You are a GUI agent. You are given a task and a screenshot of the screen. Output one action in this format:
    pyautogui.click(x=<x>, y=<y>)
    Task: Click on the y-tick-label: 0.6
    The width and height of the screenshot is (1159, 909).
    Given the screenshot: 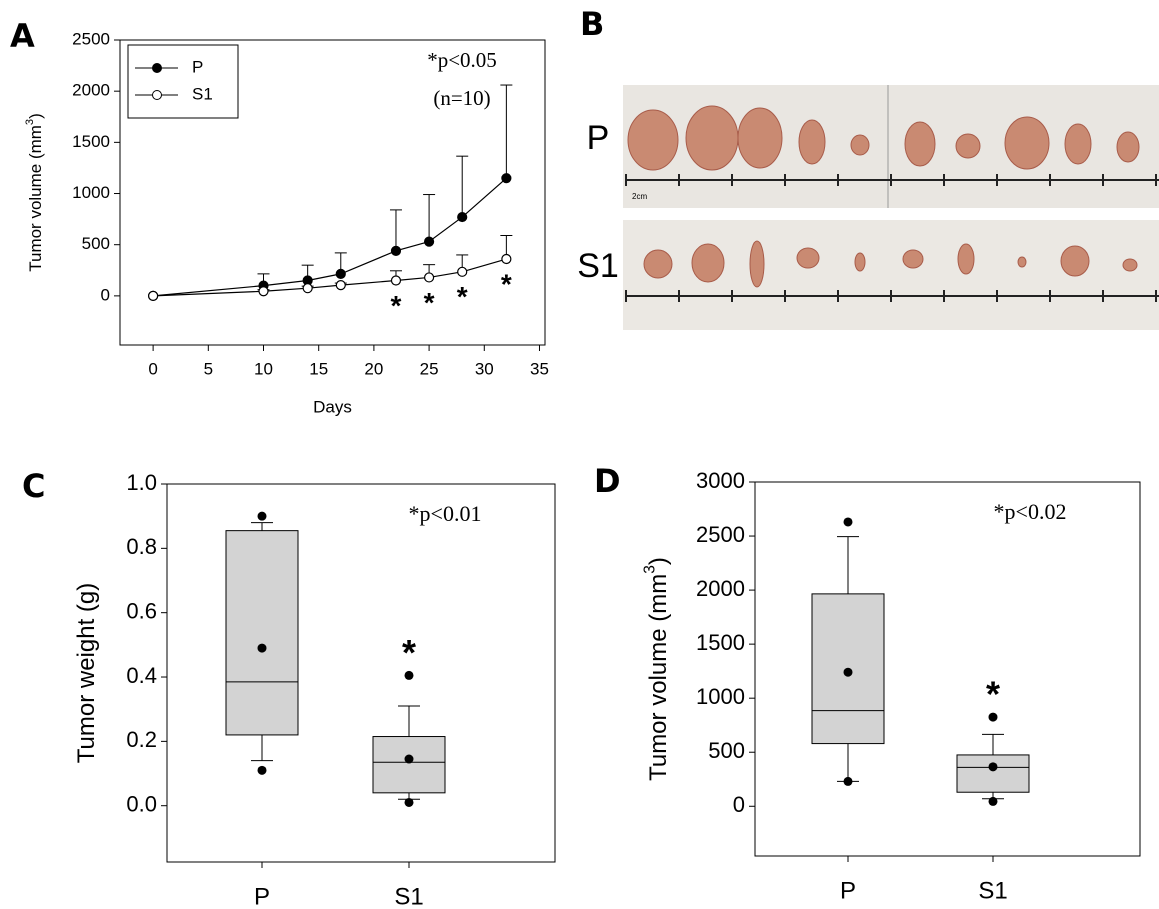 What is the action you would take?
    pyautogui.click(x=141, y=610)
    